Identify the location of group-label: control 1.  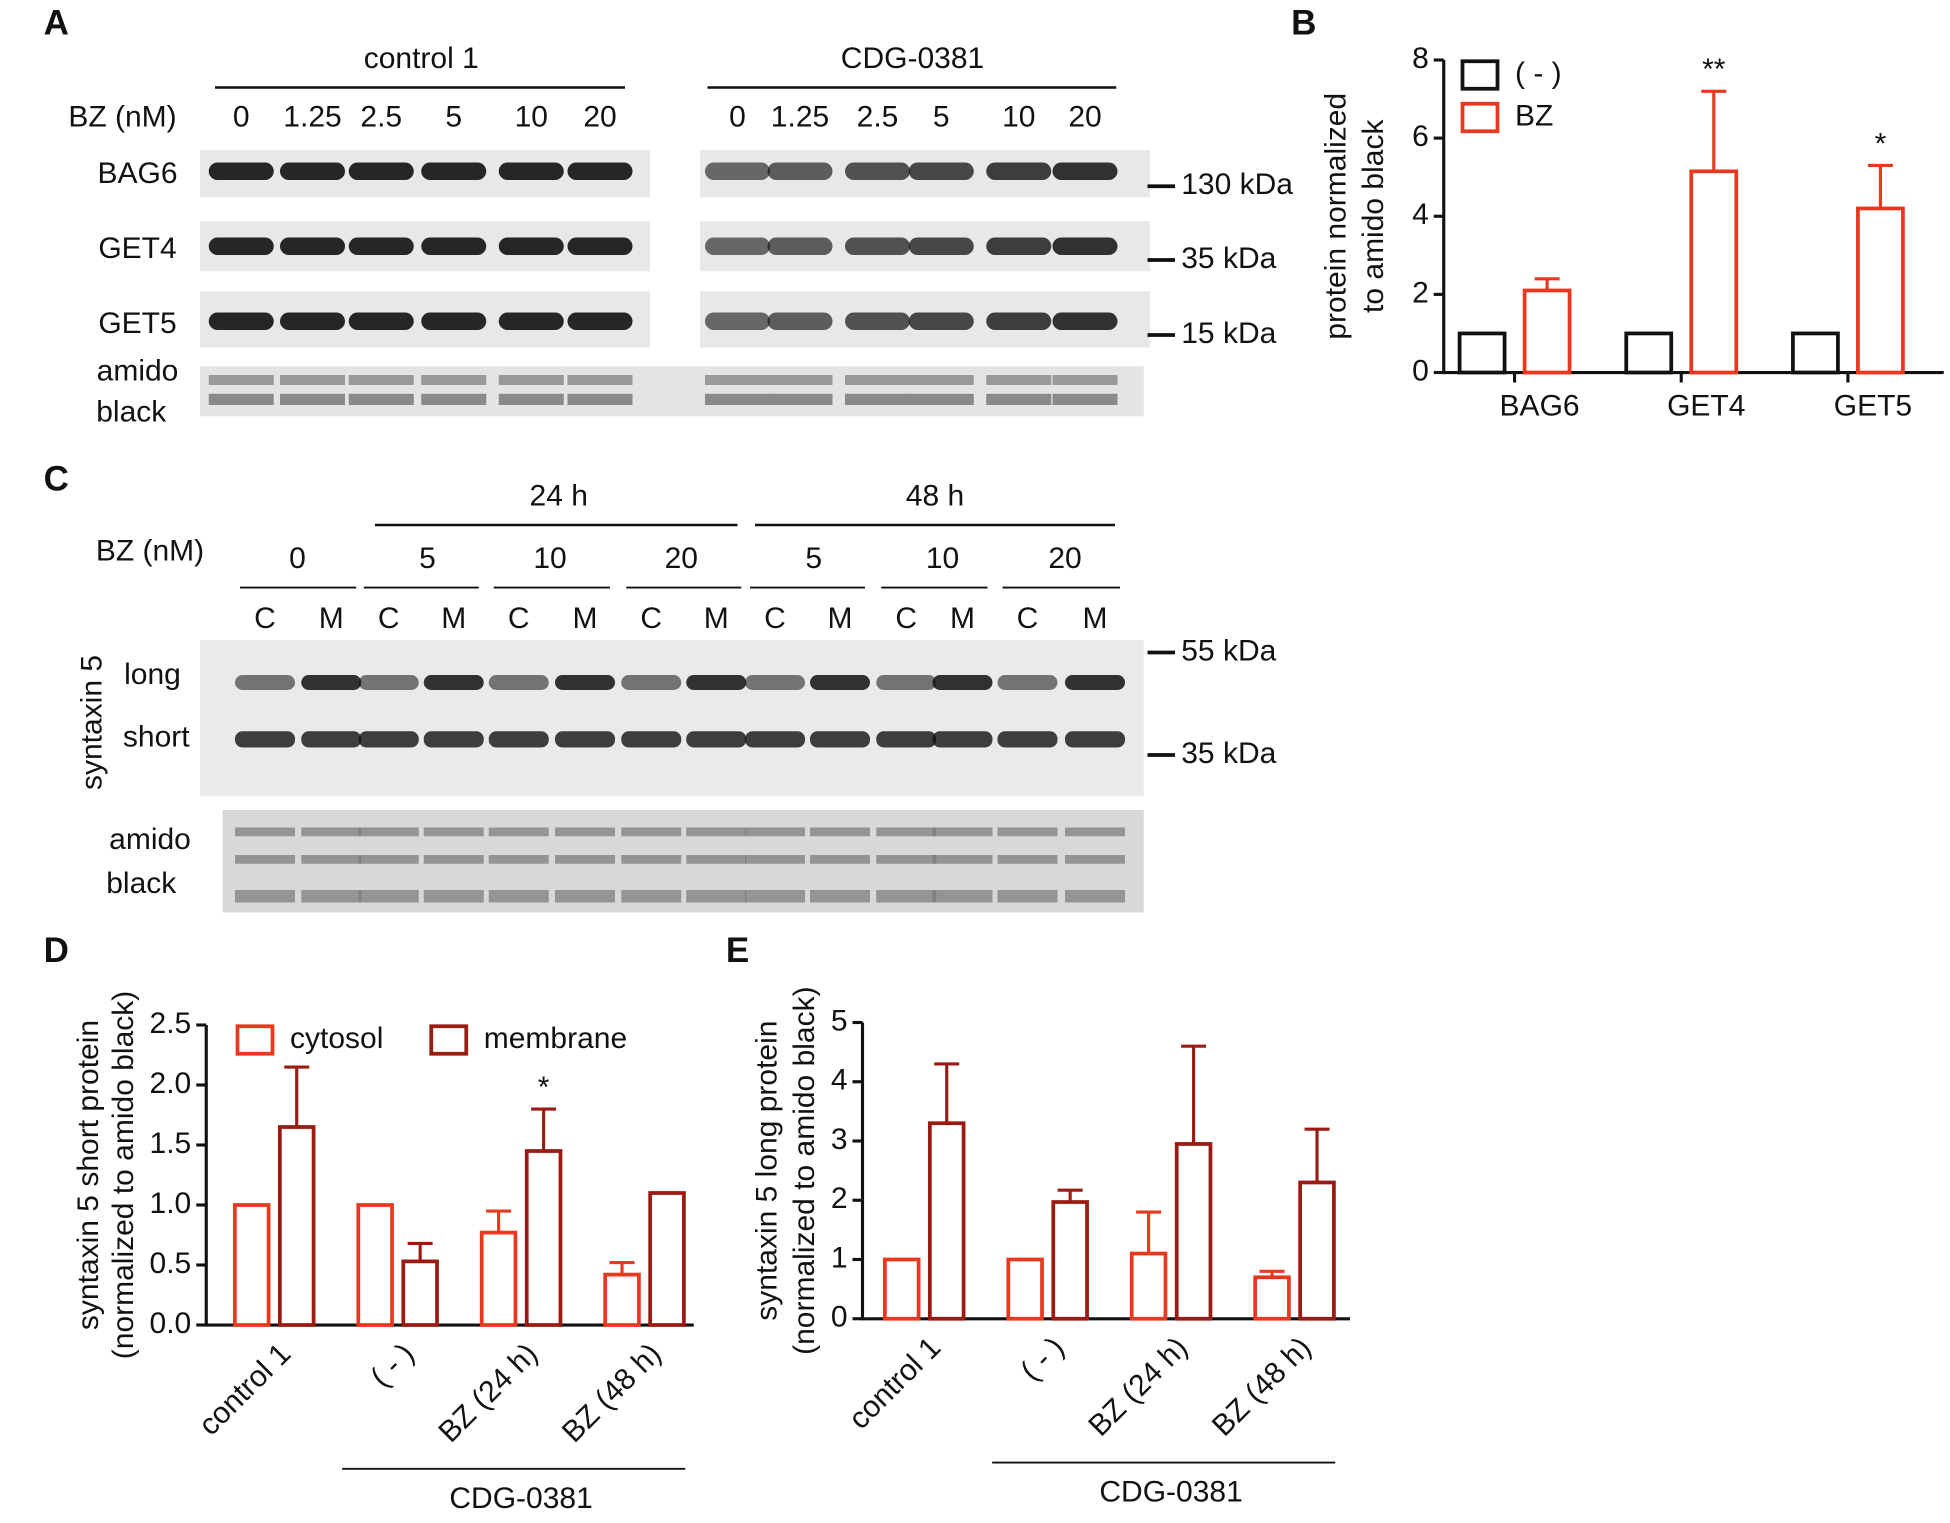
(421, 58).